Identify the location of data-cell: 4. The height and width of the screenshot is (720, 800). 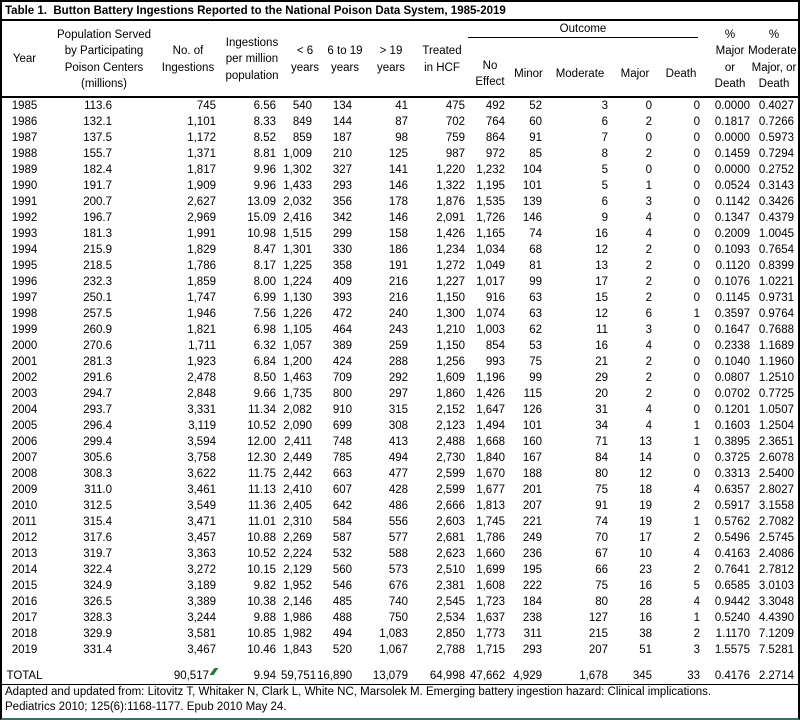
(648, 234).